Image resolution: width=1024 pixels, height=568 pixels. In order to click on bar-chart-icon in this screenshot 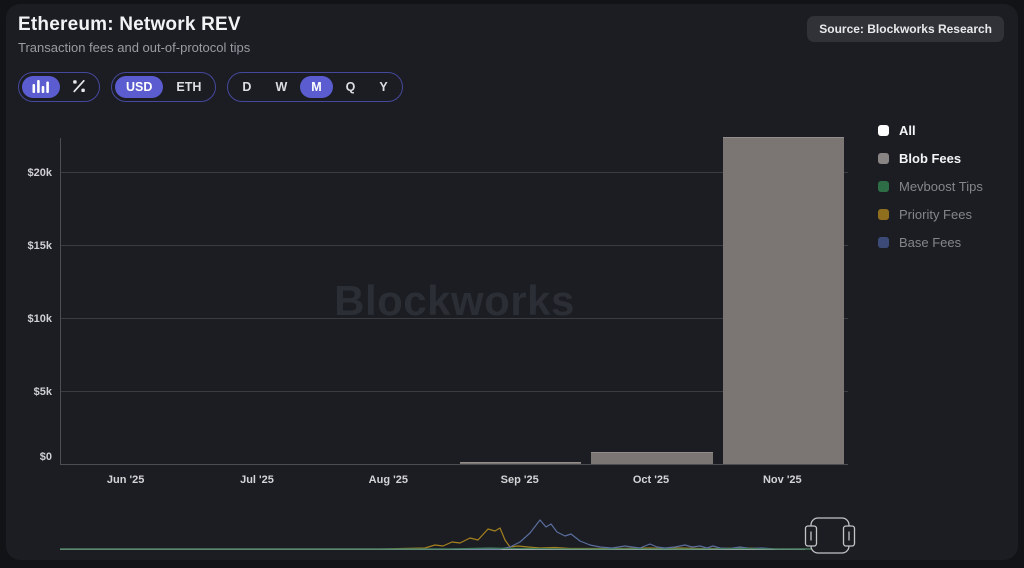, I will do `click(41, 87)`.